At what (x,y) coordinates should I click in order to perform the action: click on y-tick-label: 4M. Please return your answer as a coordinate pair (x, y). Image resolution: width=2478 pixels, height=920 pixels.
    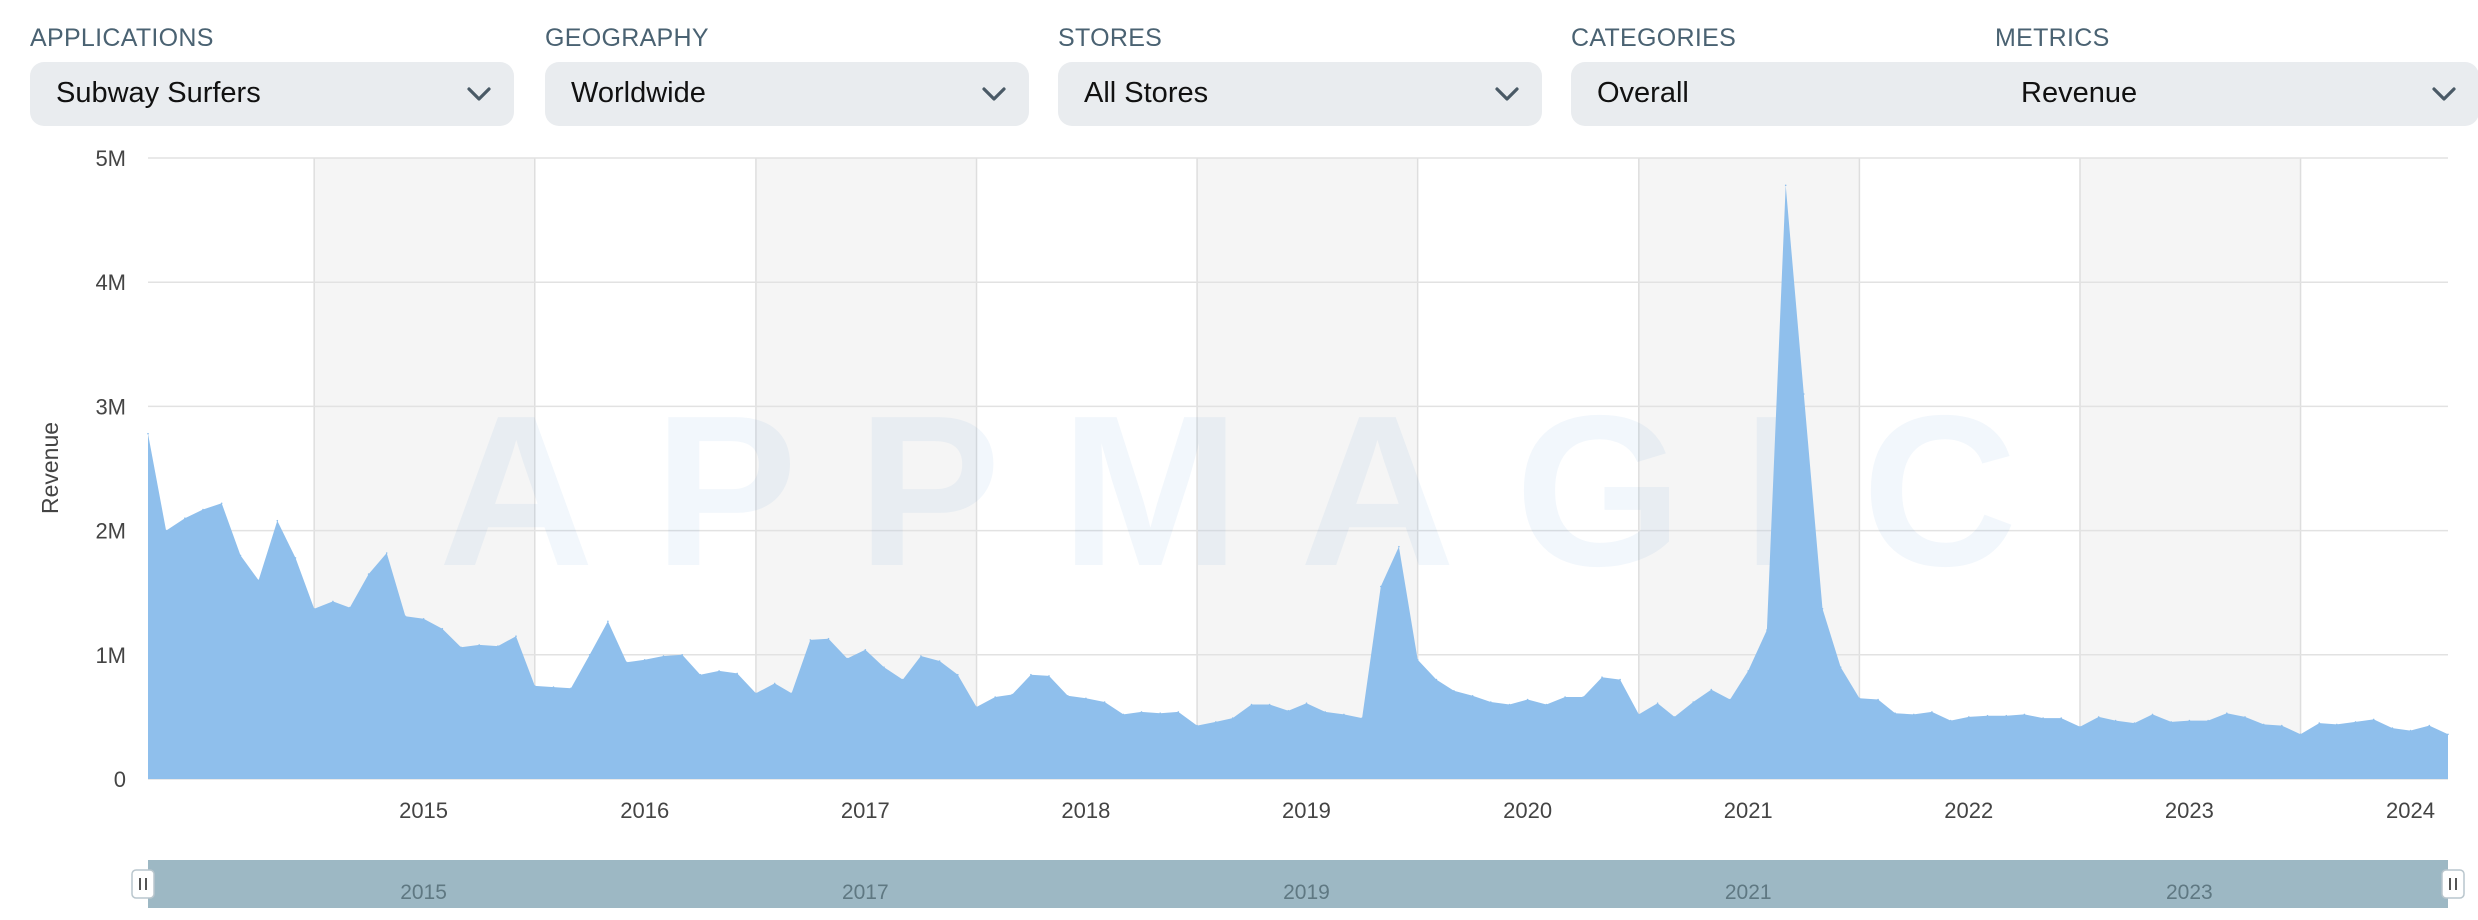
    Looking at the image, I should click on (110, 282).